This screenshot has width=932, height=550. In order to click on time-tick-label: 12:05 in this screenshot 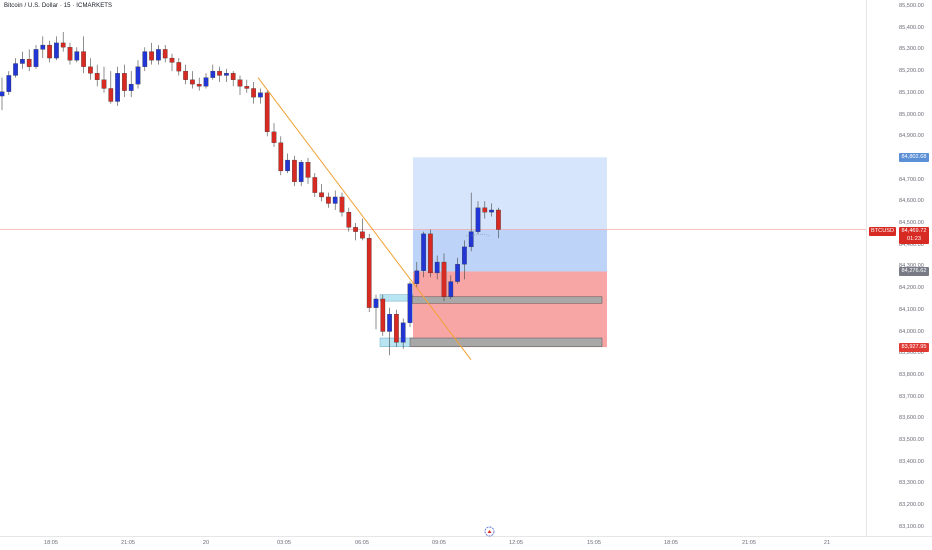, I will do `click(516, 543)`.